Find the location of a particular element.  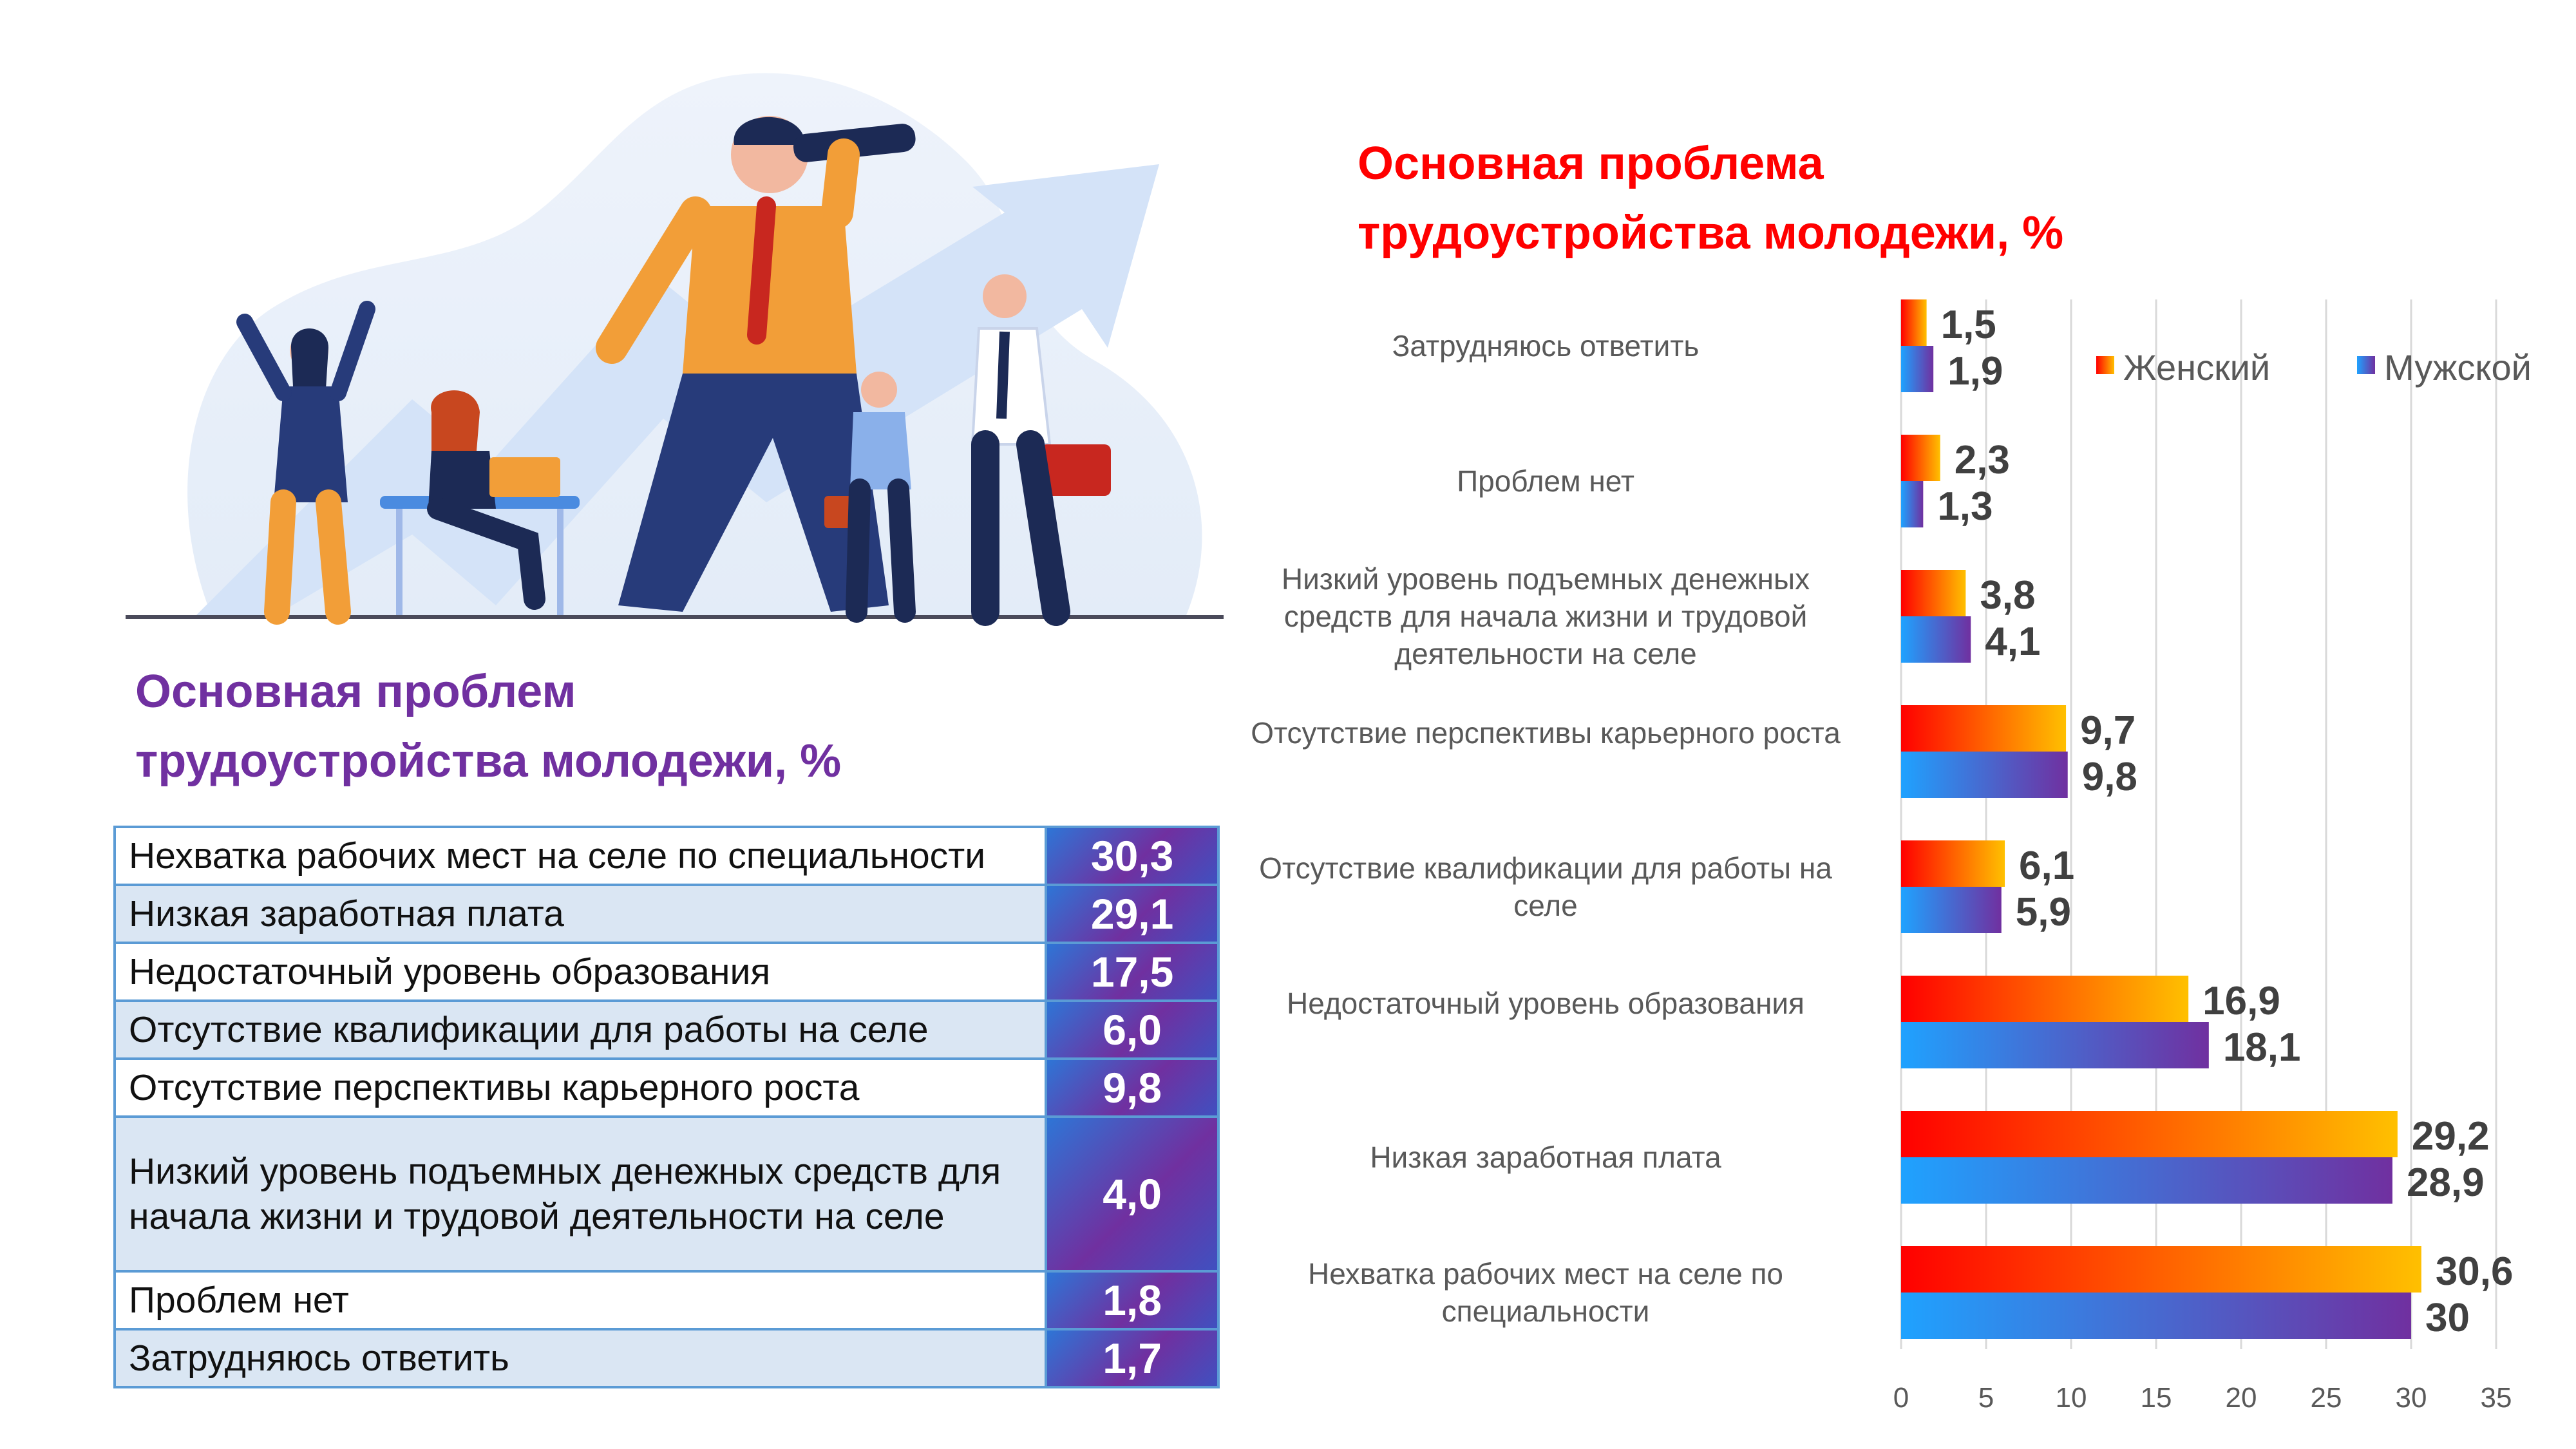

row-label: Низкая заработная плата is located at coordinates (580, 914).